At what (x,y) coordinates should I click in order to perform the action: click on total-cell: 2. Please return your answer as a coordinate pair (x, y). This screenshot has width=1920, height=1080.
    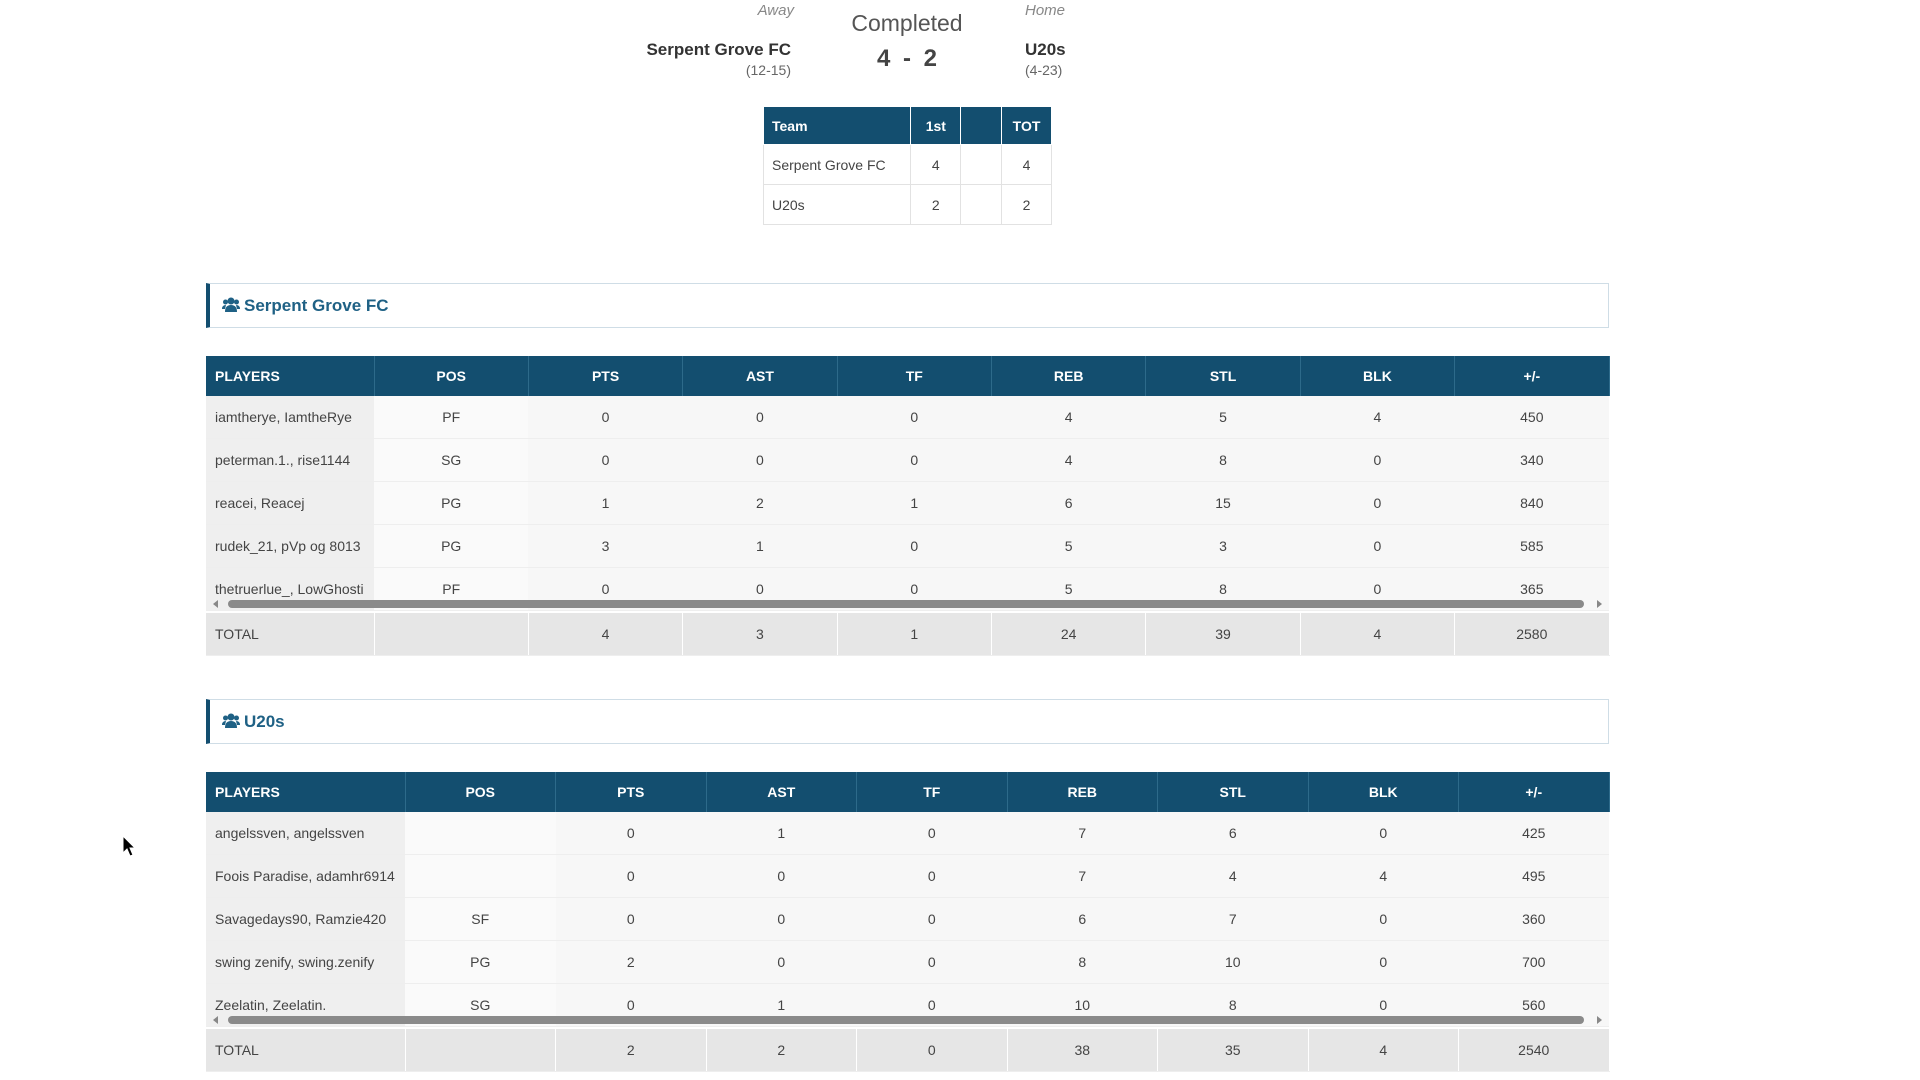
    Looking at the image, I should click on (631, 1050).